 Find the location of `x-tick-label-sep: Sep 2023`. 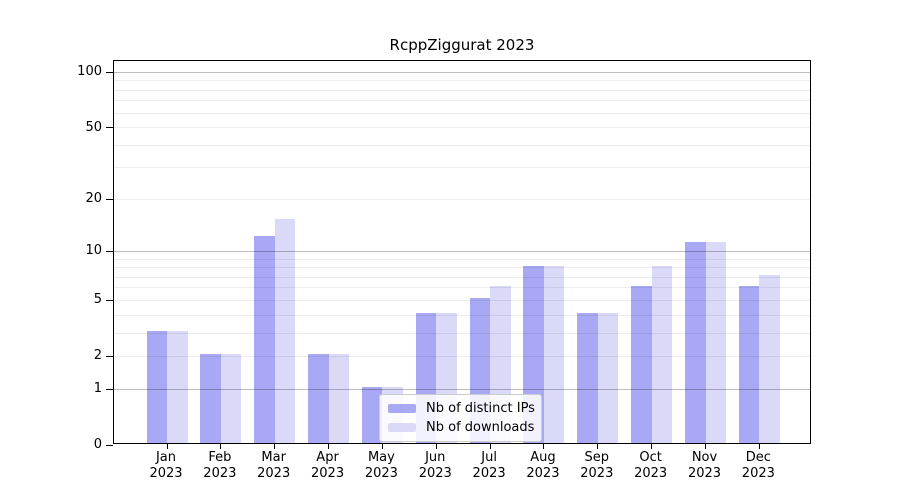

x-tick-label-sep: Sep 2023 is located at coordinates (597, 465).